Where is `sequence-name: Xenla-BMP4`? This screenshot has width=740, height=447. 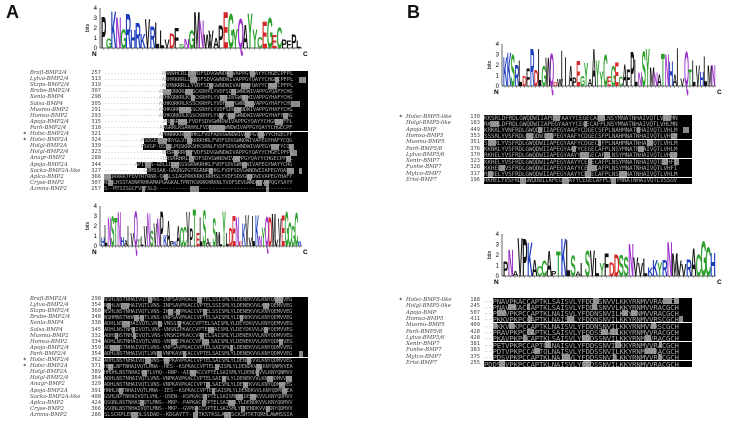 sequence-name: Xenla-BMP4 is located at coordinates (47, 97).